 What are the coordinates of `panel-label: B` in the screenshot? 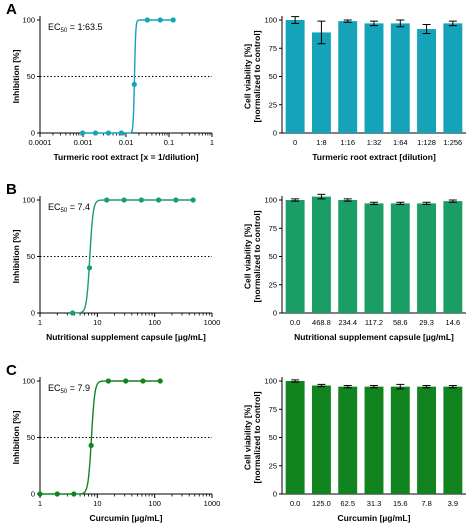 It's located at (11, 189).